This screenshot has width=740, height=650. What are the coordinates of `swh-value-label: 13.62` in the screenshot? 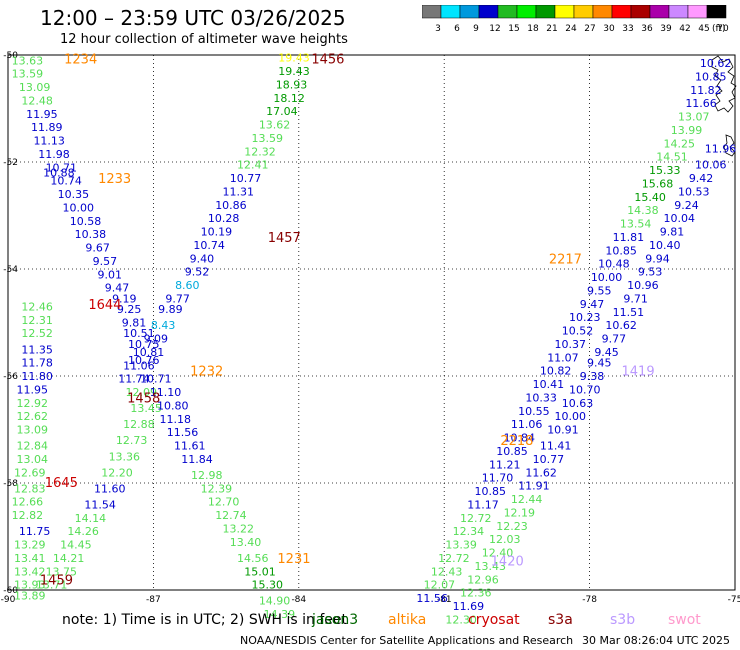 It's located at (275, 125).